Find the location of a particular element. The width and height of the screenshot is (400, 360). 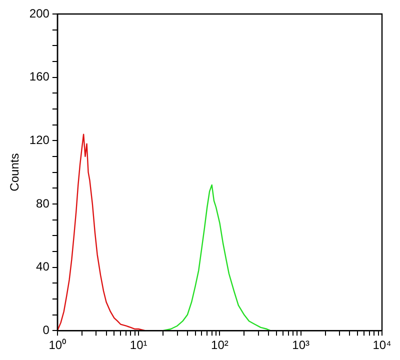

y-tick-label: 0 is located at coordinates (46, 329).